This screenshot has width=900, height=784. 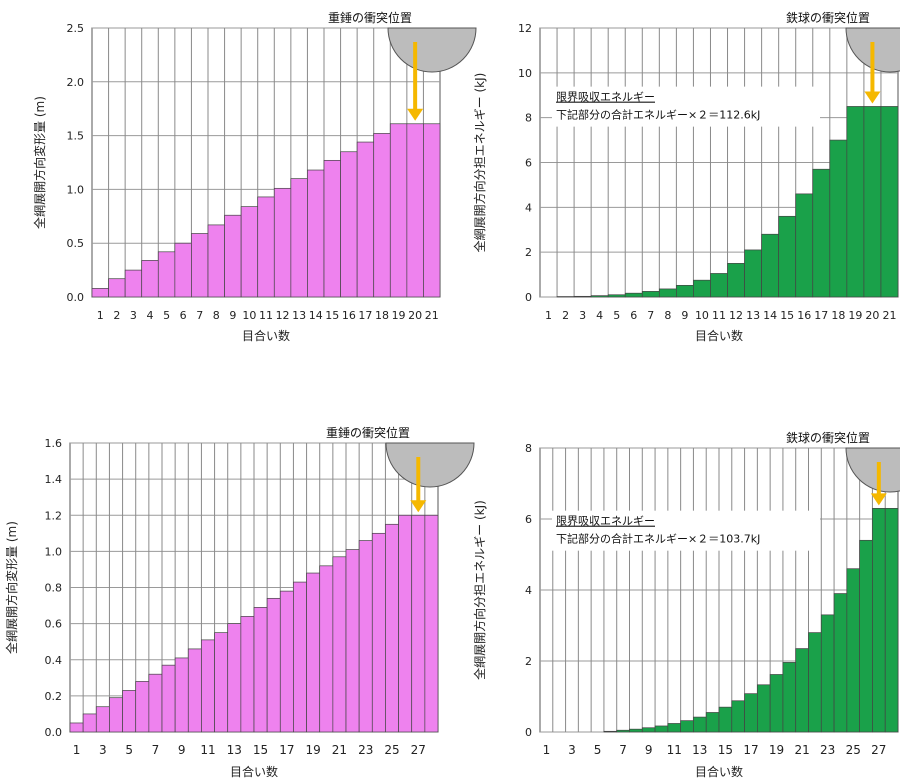 What do you see at coordinates (719, 315) in the screenshot?
I see `x-tick-label: 11` at bounding box center [719, 315].